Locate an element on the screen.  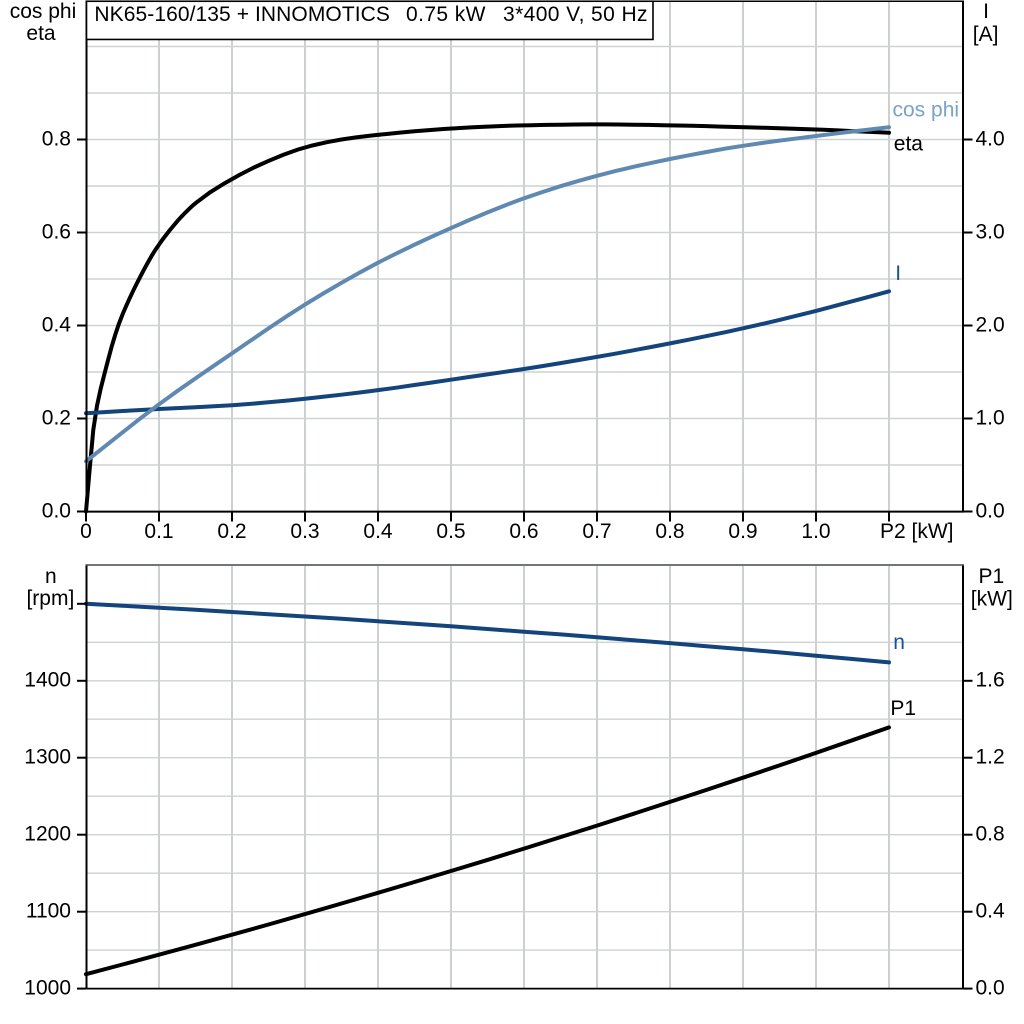
svg-text: 0 is located at coordinates (86, 531).